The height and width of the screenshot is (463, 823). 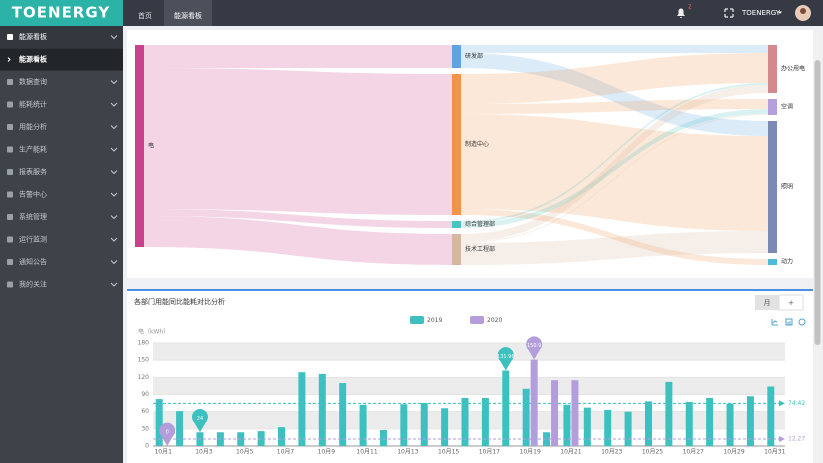 I want to click on x-tick-label: 10月1, so click(x=163, y=452).